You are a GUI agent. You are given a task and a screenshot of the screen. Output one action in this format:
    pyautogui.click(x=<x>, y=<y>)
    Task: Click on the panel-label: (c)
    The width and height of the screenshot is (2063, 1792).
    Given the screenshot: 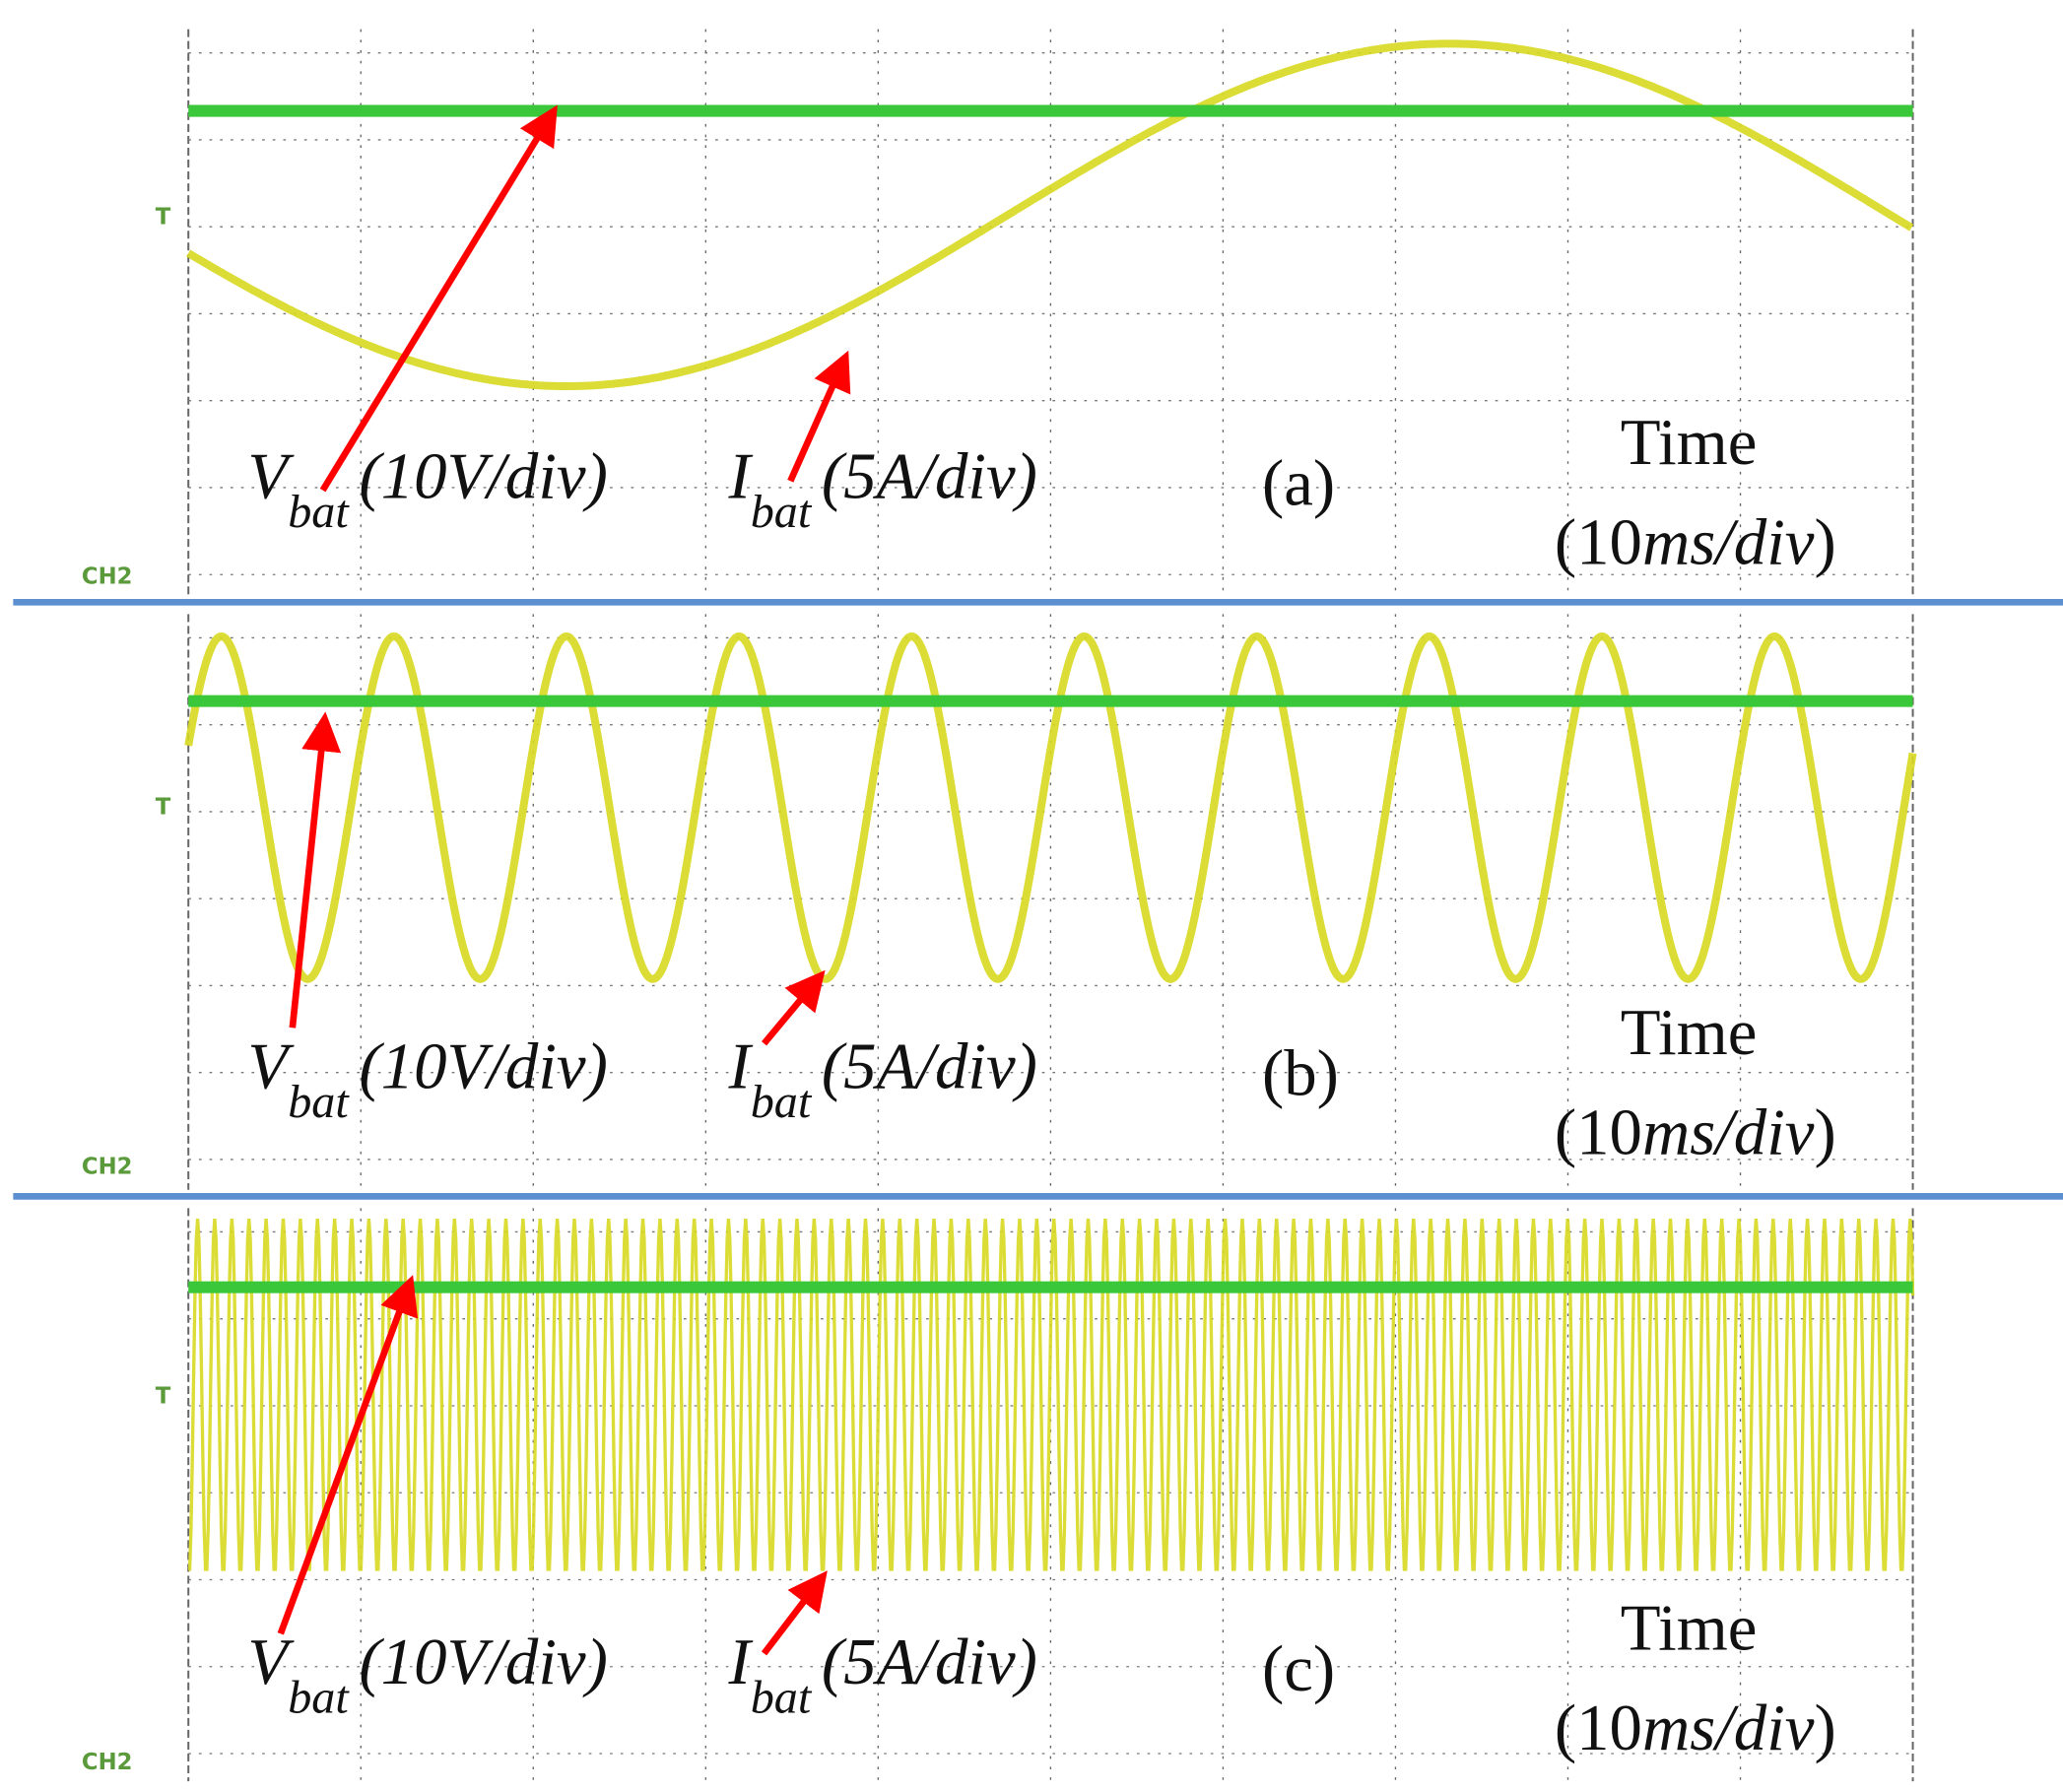 What is the action you would take?
    pyautogui.click(x=1298, y=1668)
    